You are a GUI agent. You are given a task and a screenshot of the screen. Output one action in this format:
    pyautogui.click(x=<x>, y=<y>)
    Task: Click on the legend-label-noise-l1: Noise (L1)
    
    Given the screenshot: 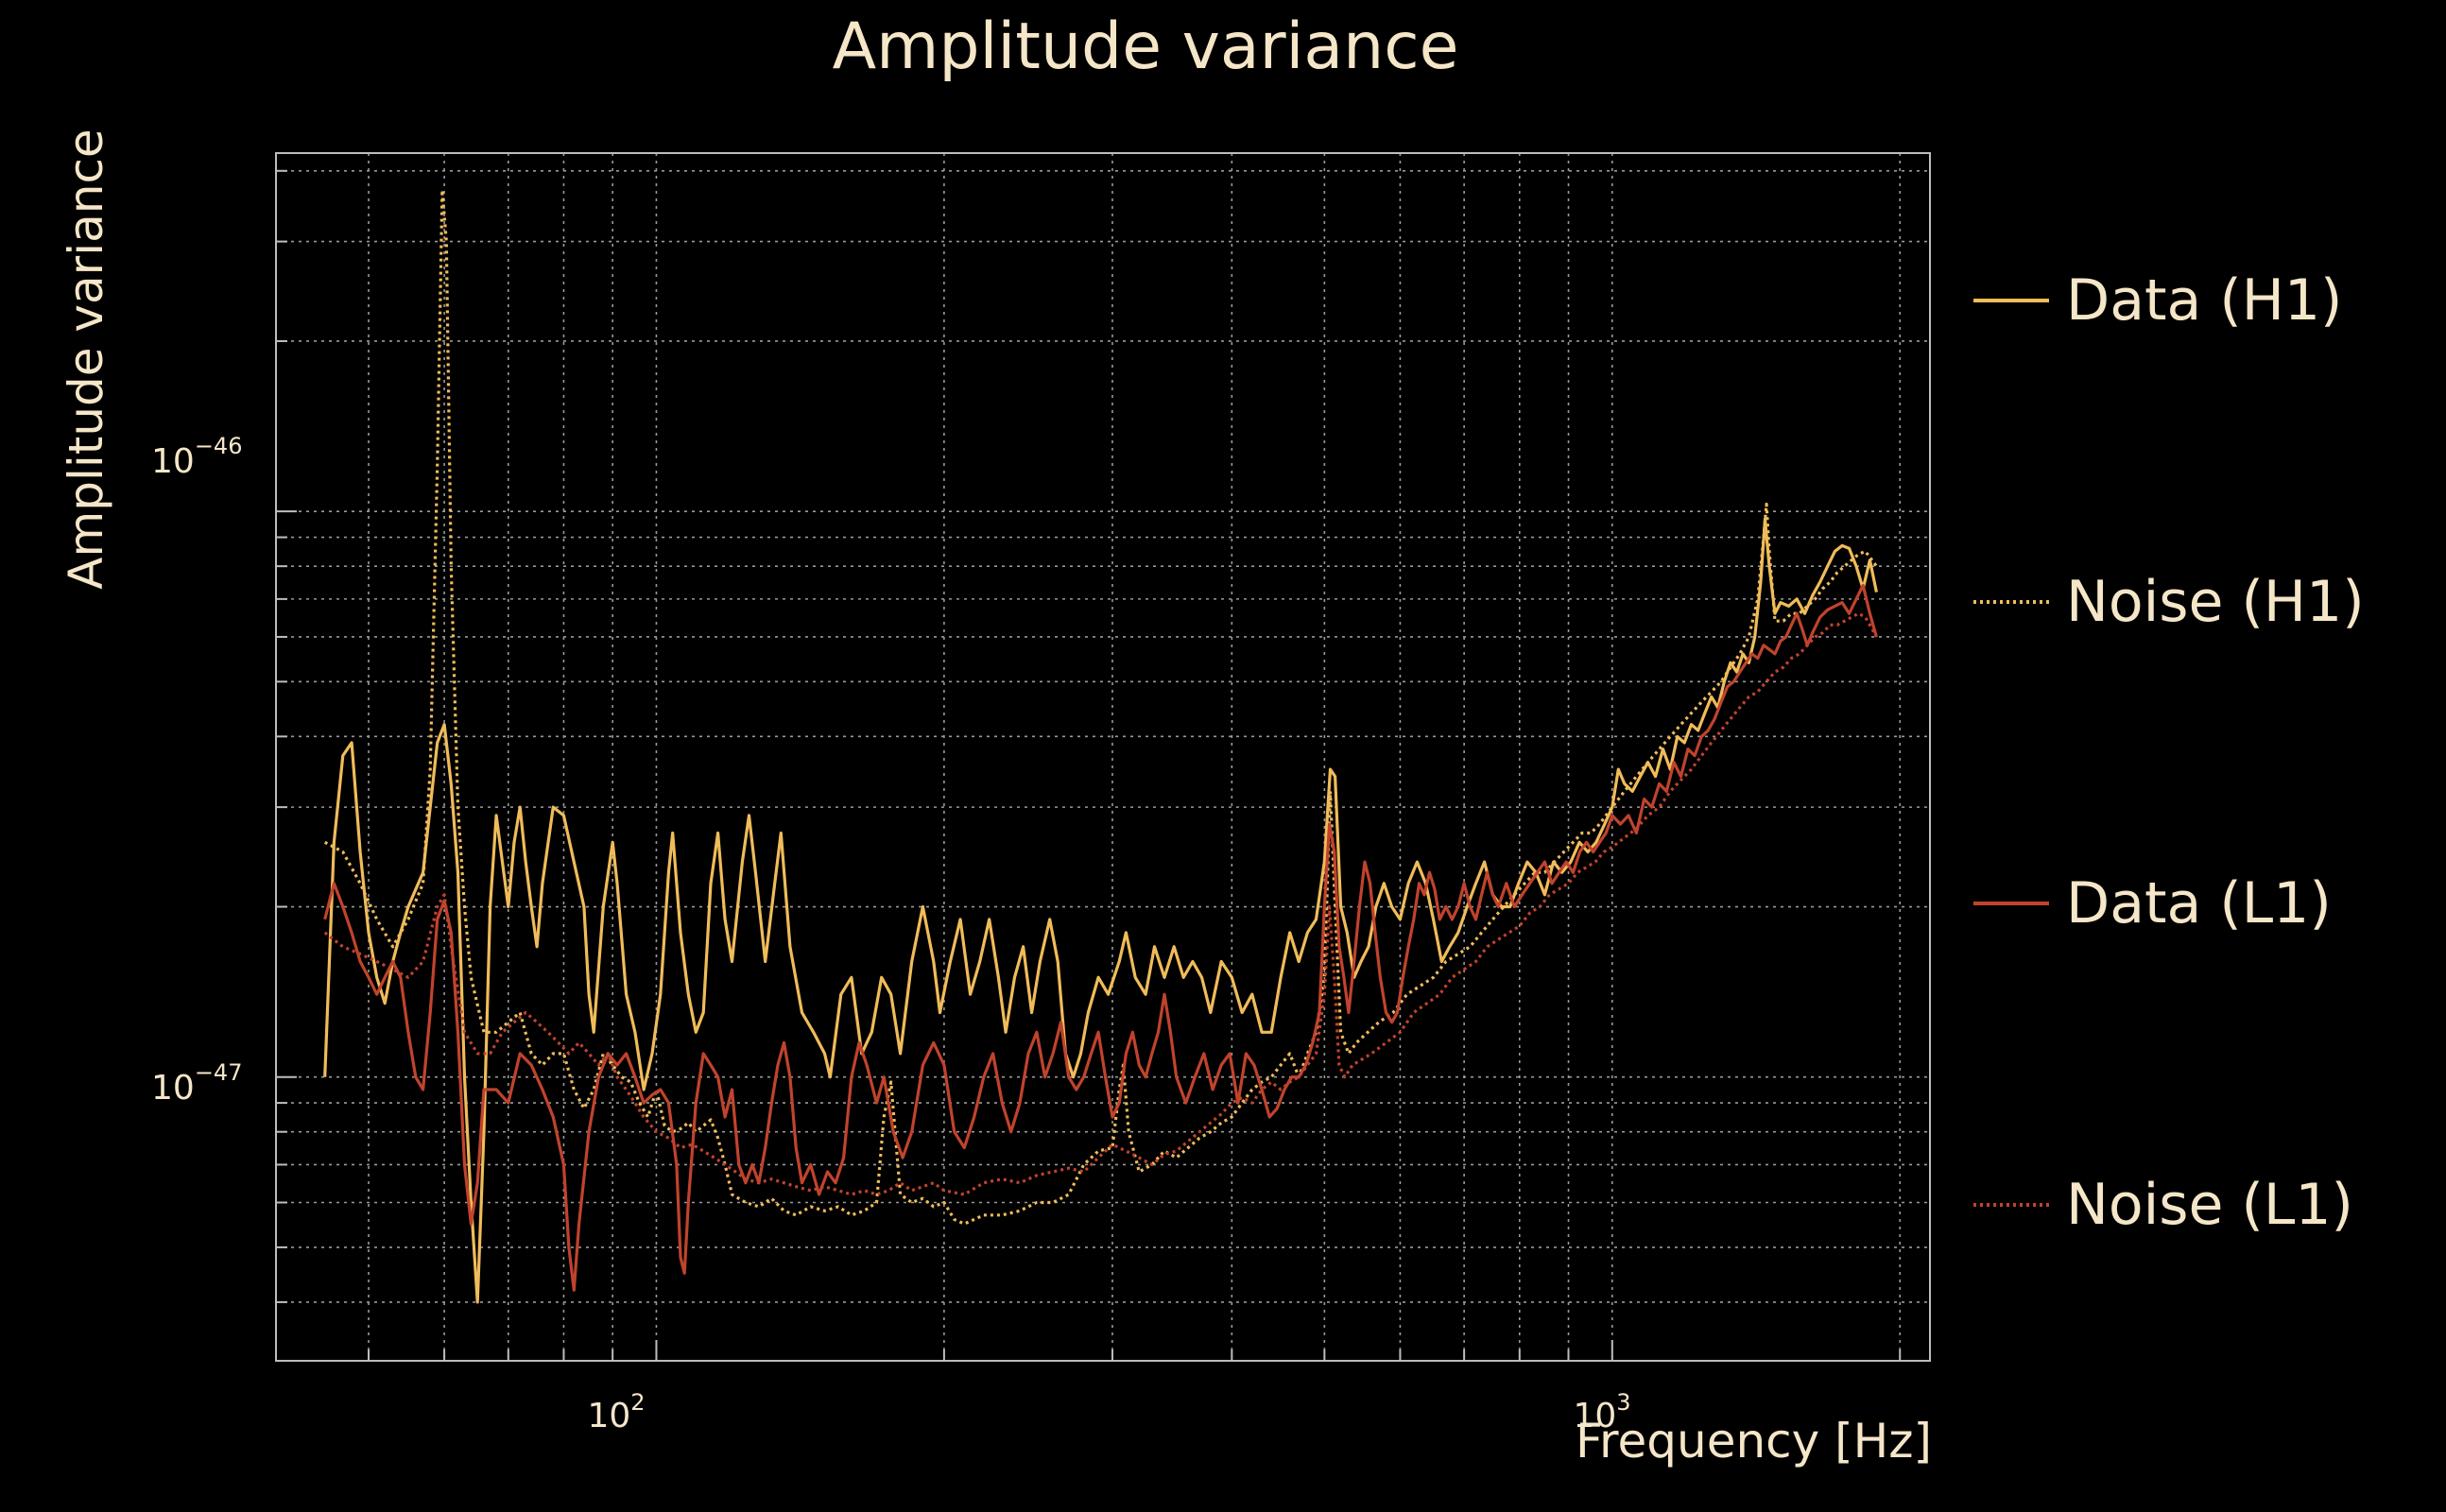 What is the action you would take?
    pyautogui.click(x=2209, y=1205)
    